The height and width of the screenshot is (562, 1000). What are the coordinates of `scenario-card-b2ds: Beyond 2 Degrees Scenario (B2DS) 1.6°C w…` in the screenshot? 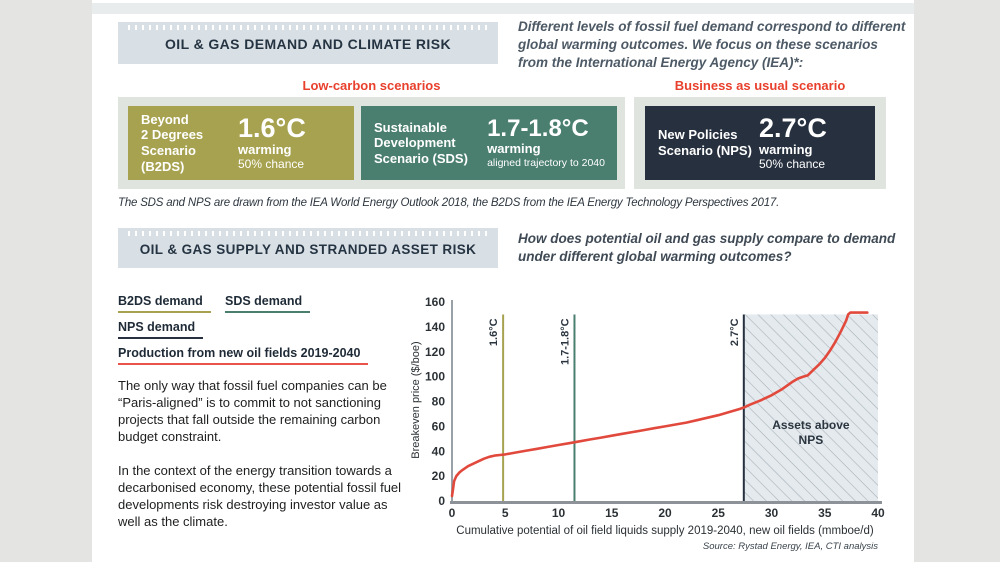 It's located at (241, 143).